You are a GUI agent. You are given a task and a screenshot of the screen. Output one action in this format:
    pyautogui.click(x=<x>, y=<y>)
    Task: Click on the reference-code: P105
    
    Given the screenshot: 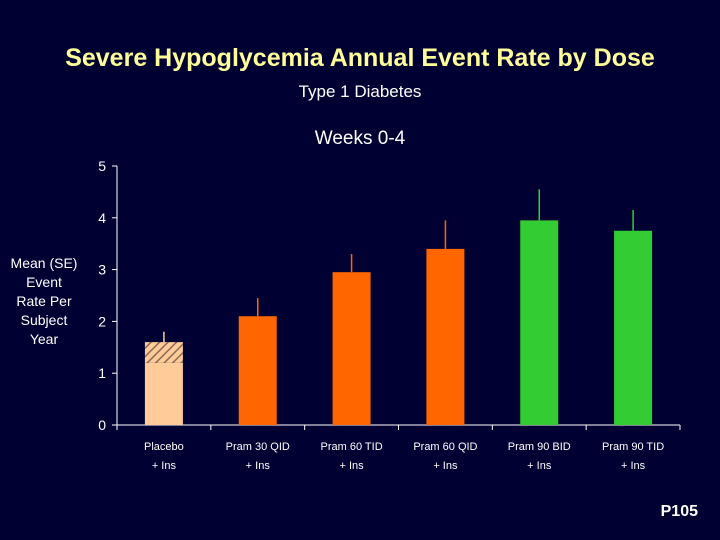 What is the action you would take?
    pyautogui.click(x=679, y=511)
    